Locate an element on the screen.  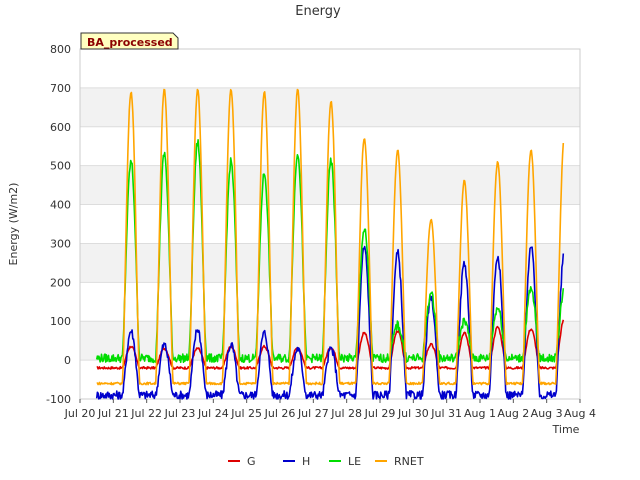
legend-item-h: H is located at coordinates (296, 461).